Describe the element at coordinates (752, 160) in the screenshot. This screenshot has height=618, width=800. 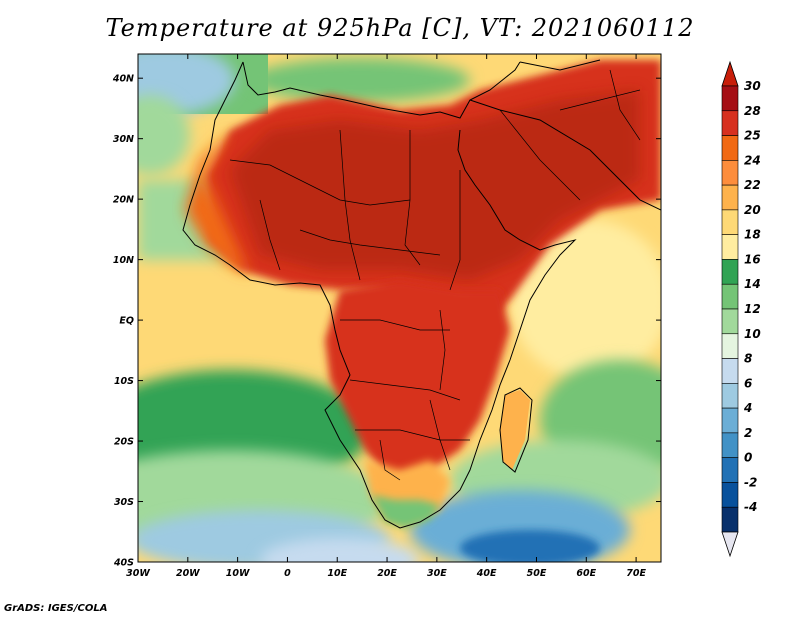
I see `colorbar-label: 24` at that location.